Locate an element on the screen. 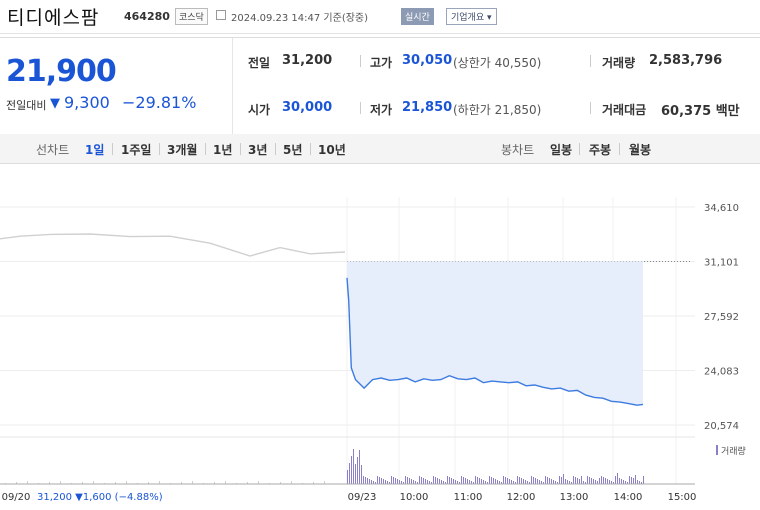  volume-label: 거래량 is located at coordinates (619, 63).